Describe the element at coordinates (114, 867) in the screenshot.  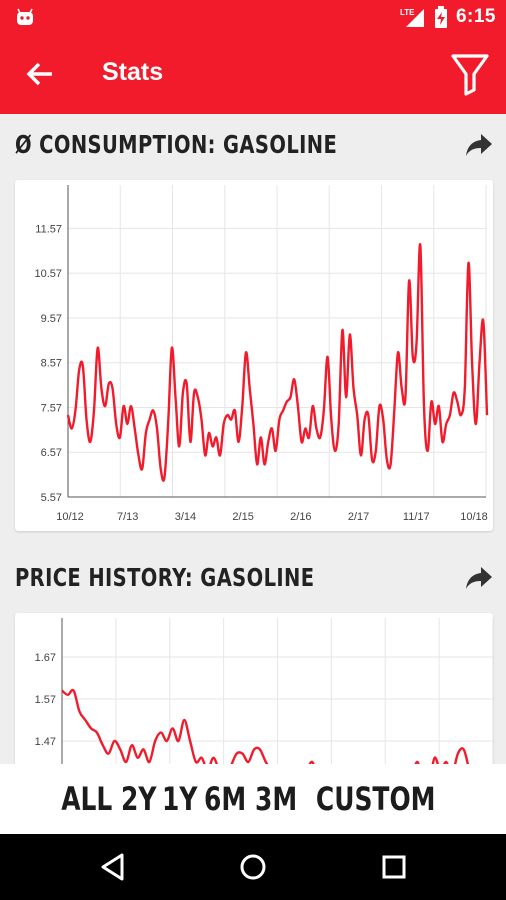
I see `nav-back-icon` at that location.